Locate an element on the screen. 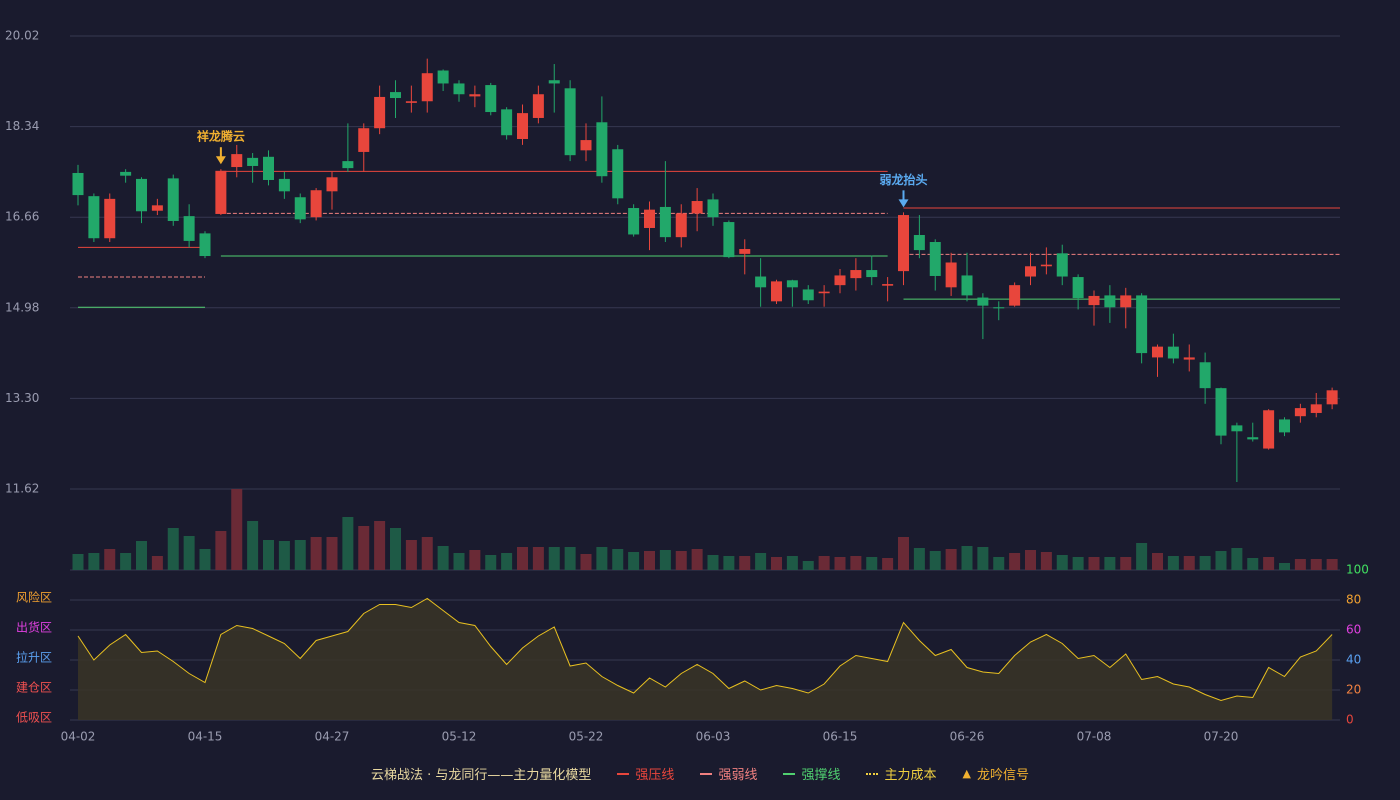  osc-area is located at coordinates (705, 659).